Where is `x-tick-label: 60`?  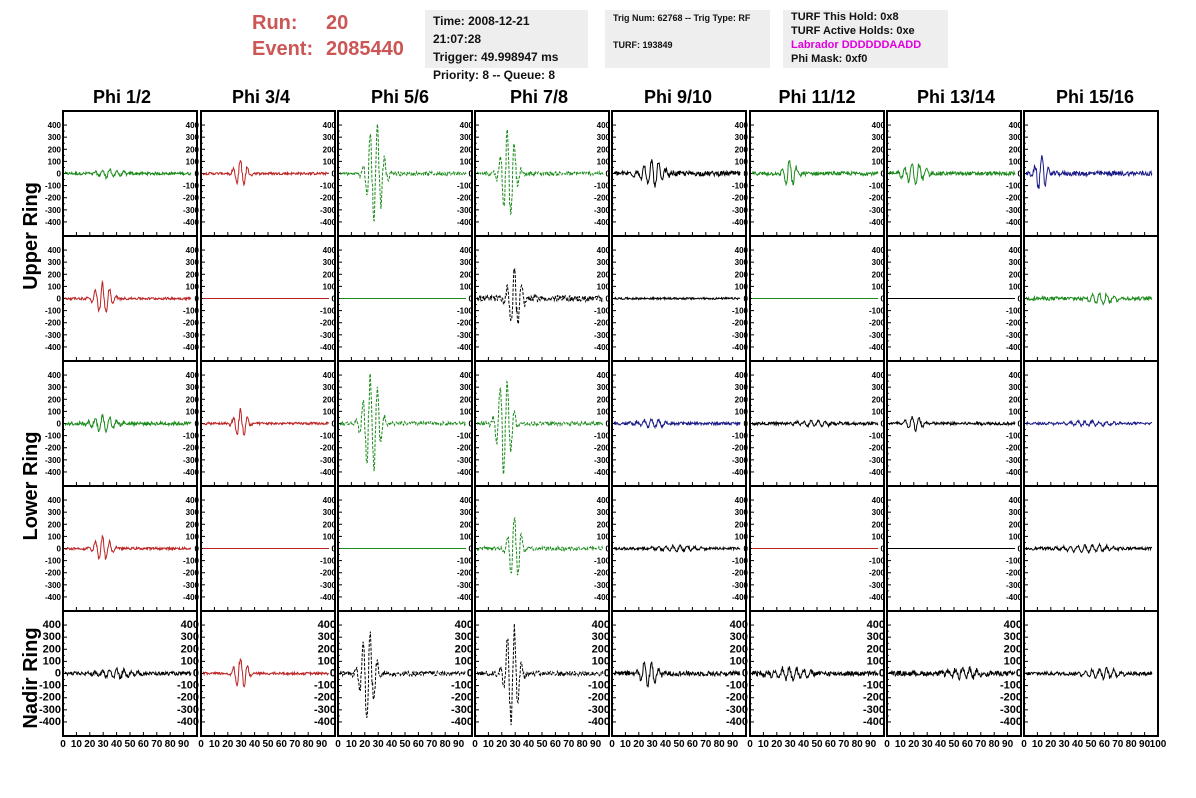 x-tick-label: 60 is located at coordinates (1105, 744).